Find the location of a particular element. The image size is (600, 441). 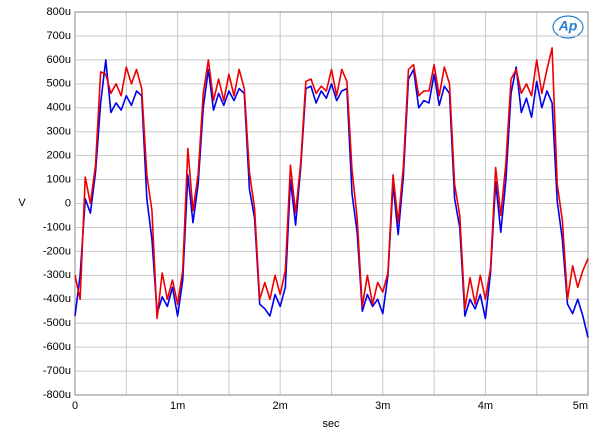

y-tick-label: 300u is located at coordinates (59, 132).